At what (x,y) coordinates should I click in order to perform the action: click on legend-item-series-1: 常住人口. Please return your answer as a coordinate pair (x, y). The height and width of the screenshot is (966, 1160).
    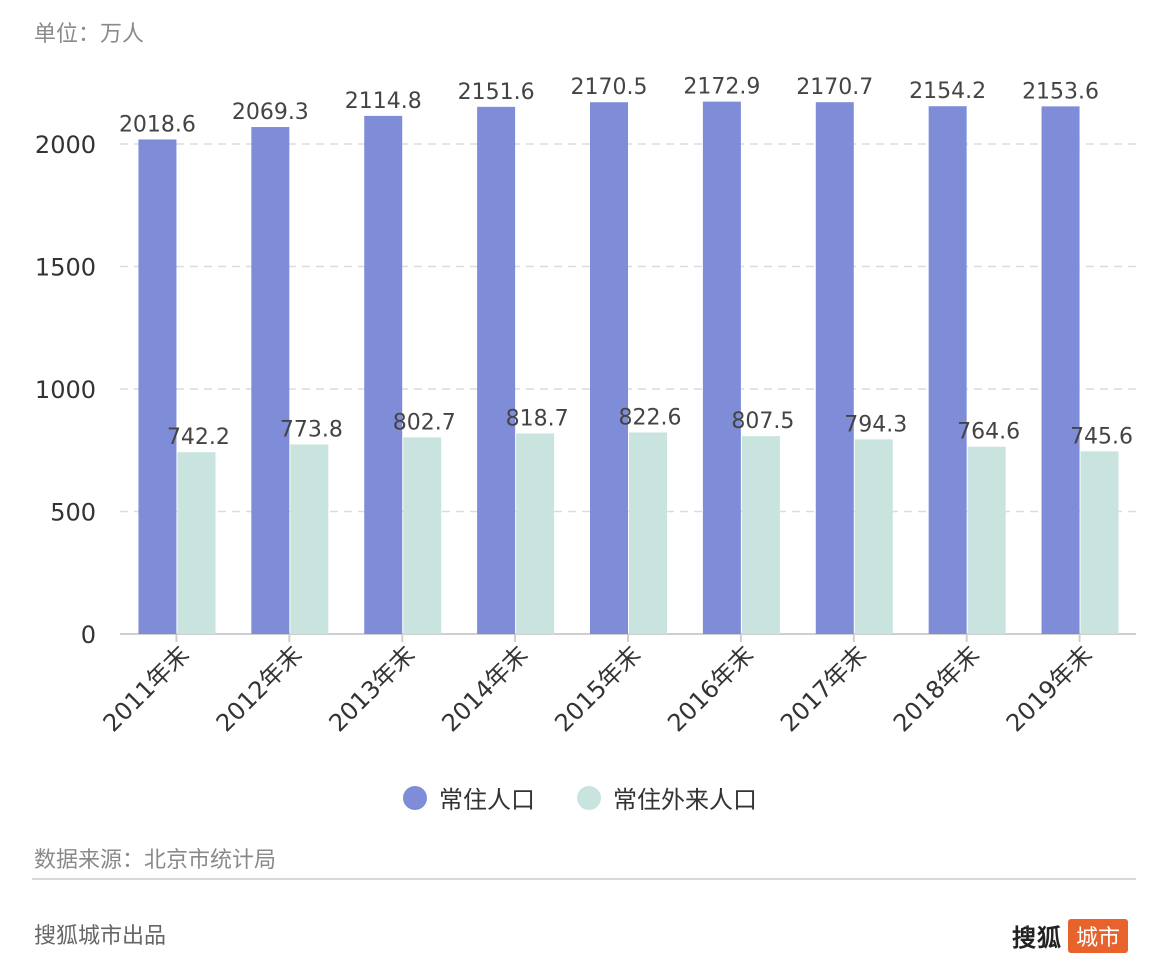
    Looking at the image, I should click on (469, 797).